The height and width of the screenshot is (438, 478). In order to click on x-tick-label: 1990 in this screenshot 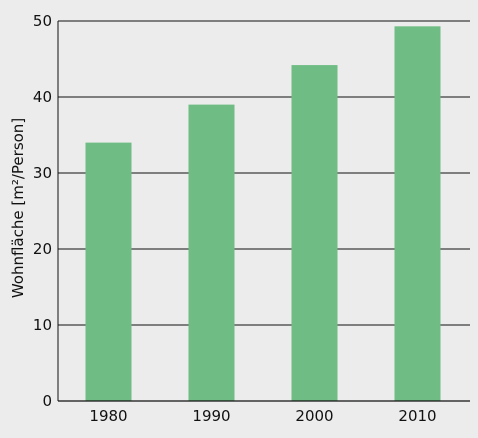, I will do `click(211, 416)`.